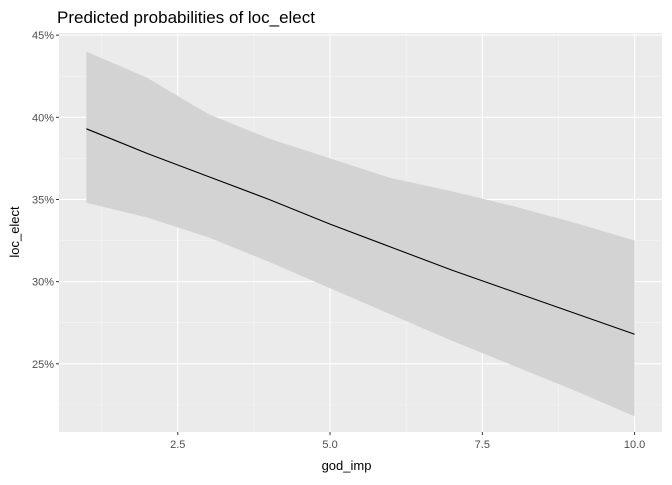 This screenshot has height=485, width=672. I want to click on y-tick-label: 30%, so click(43, 283).